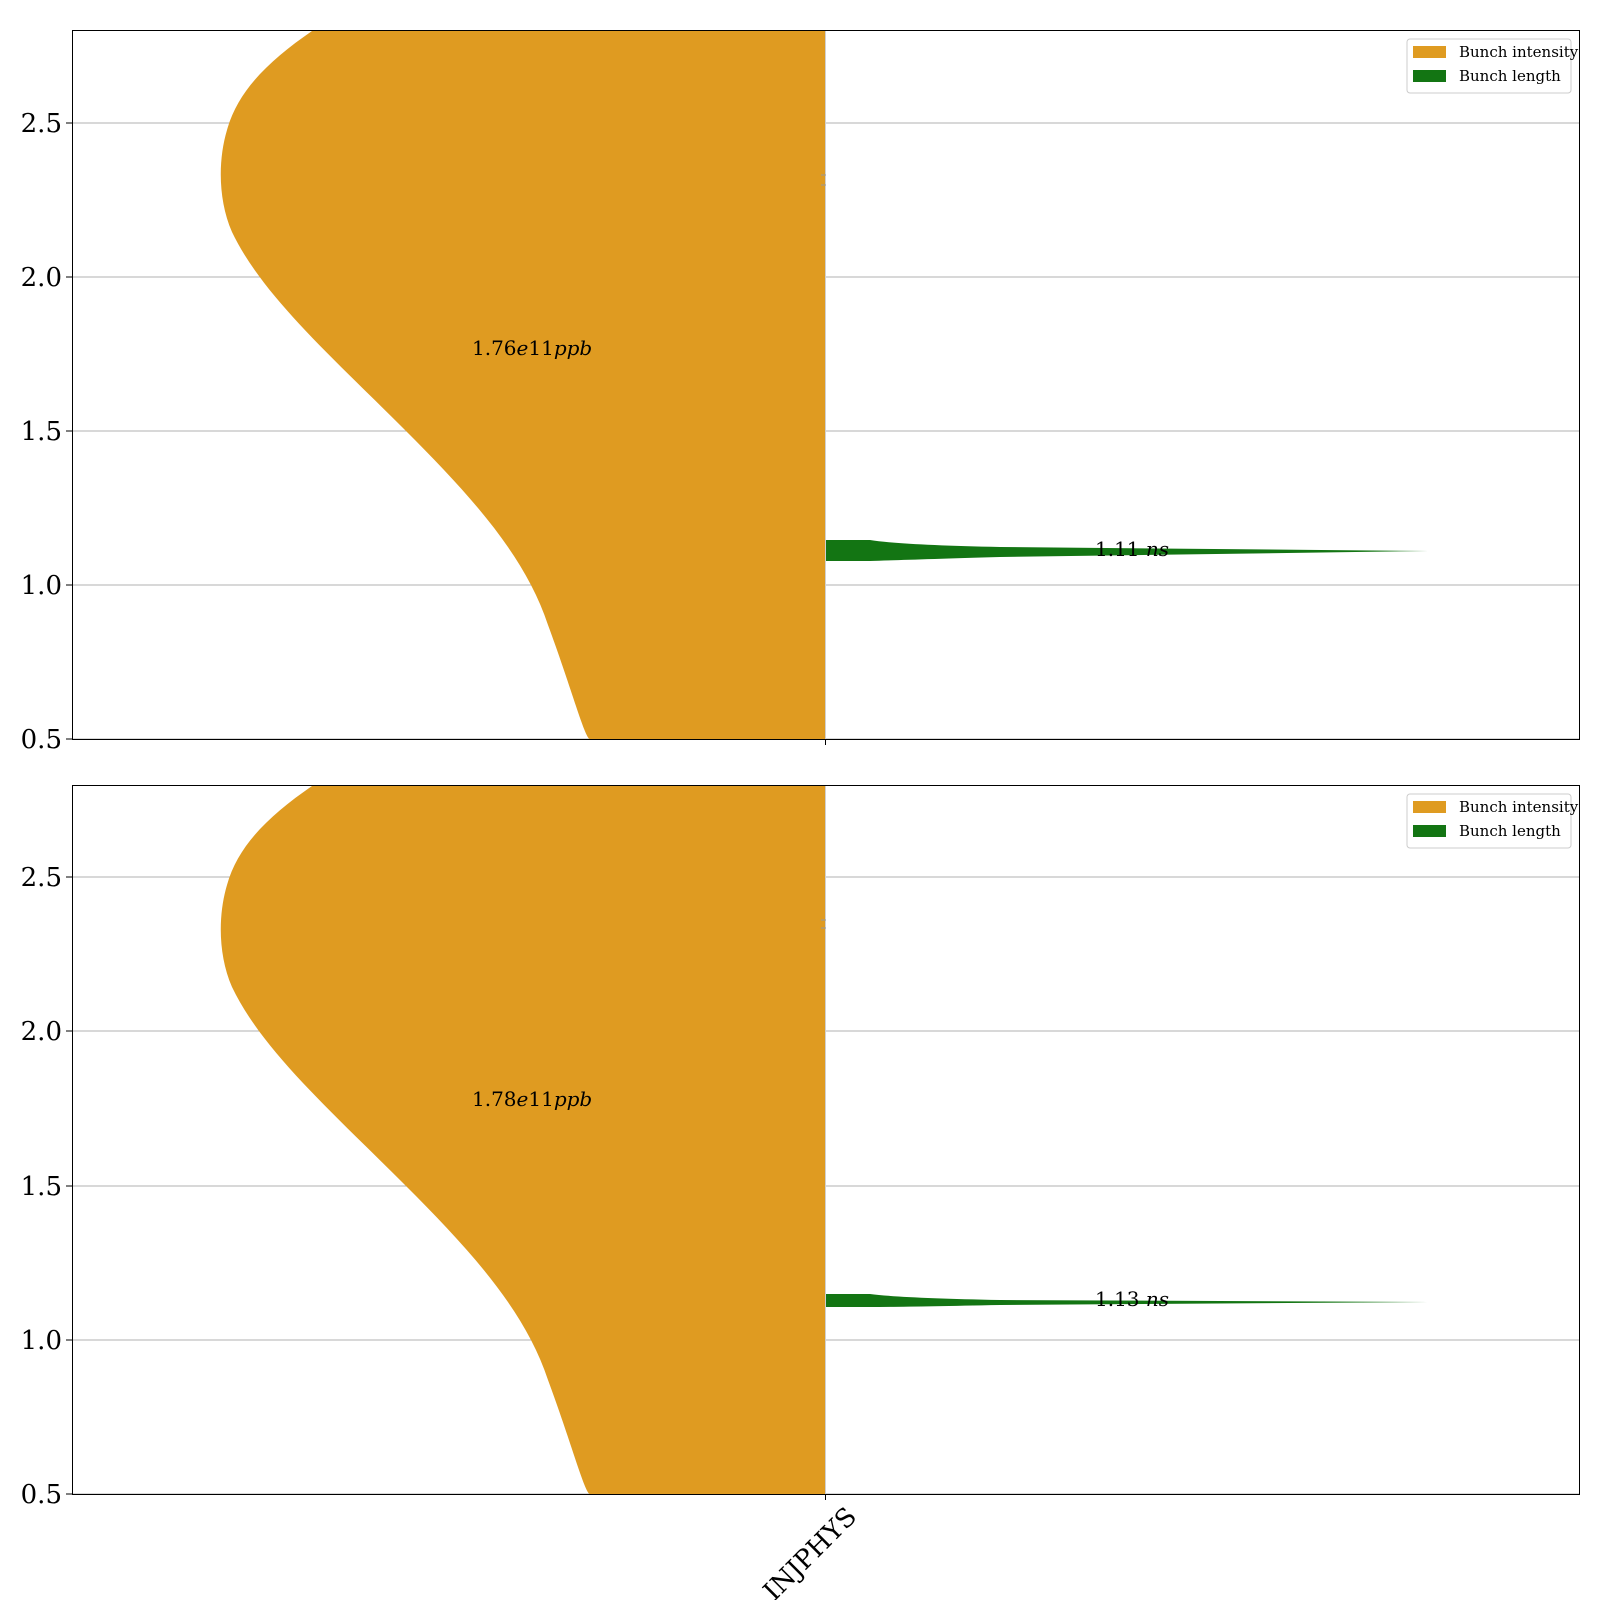 This screenshot has width=1600, height=1600. Describe the element at coordinates (494, 1099) in the screenshot. I see `annotation-intensity-bottom-value: 1.78` at that location.